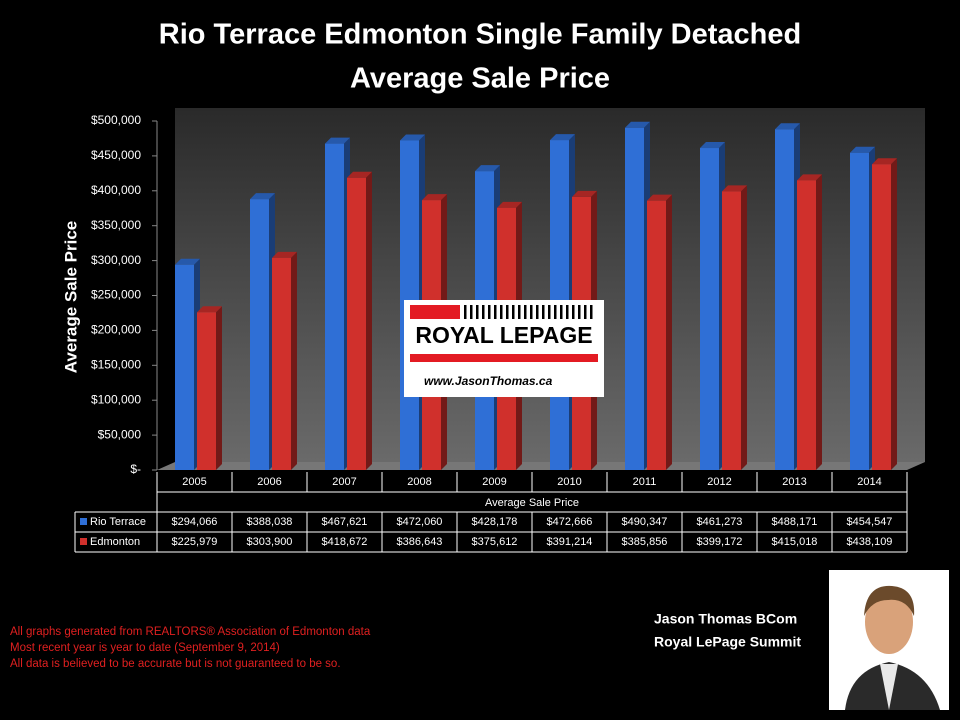  I want to click on chart-title: Average Sale Price, so click(480, 79).